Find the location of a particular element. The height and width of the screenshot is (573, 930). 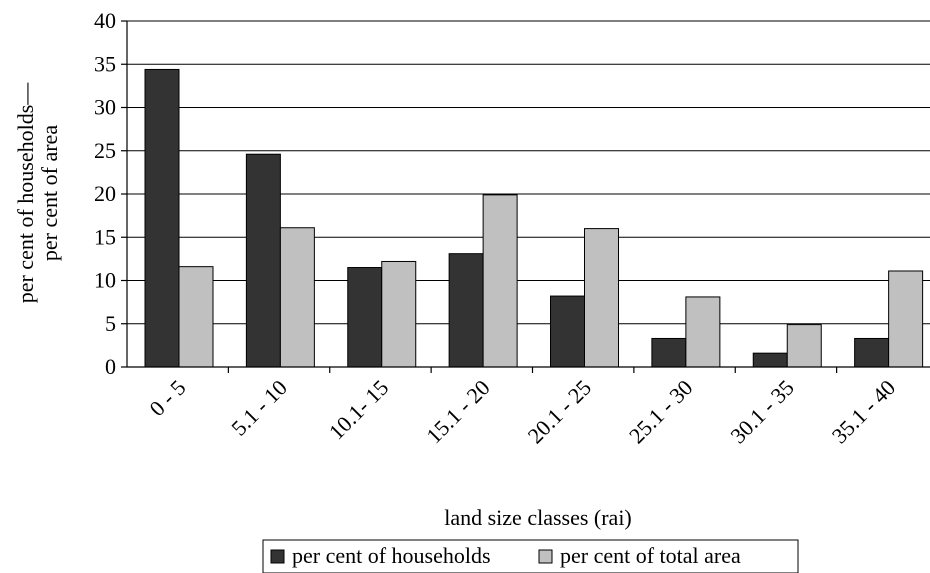

y-axis-title-line-1: per cent of households— is located at coordinates (25, 193).